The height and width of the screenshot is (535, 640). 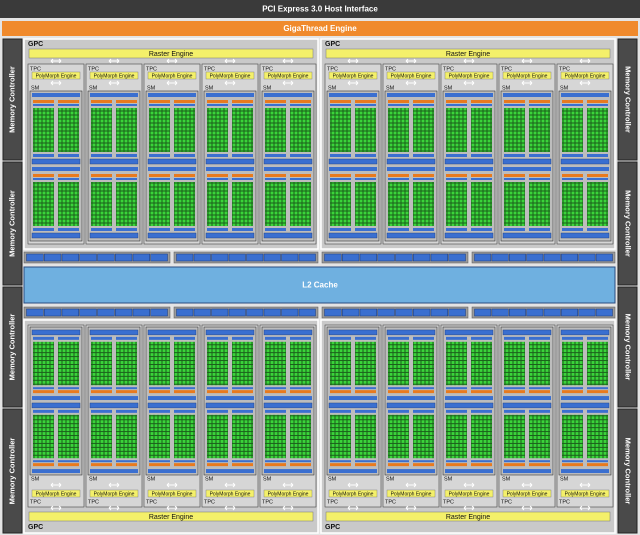 What do you see at coordinates (171, 54) in the screenshot?
I see `raster-engine-label: Raster Engine` at bounding box center [171, 54].